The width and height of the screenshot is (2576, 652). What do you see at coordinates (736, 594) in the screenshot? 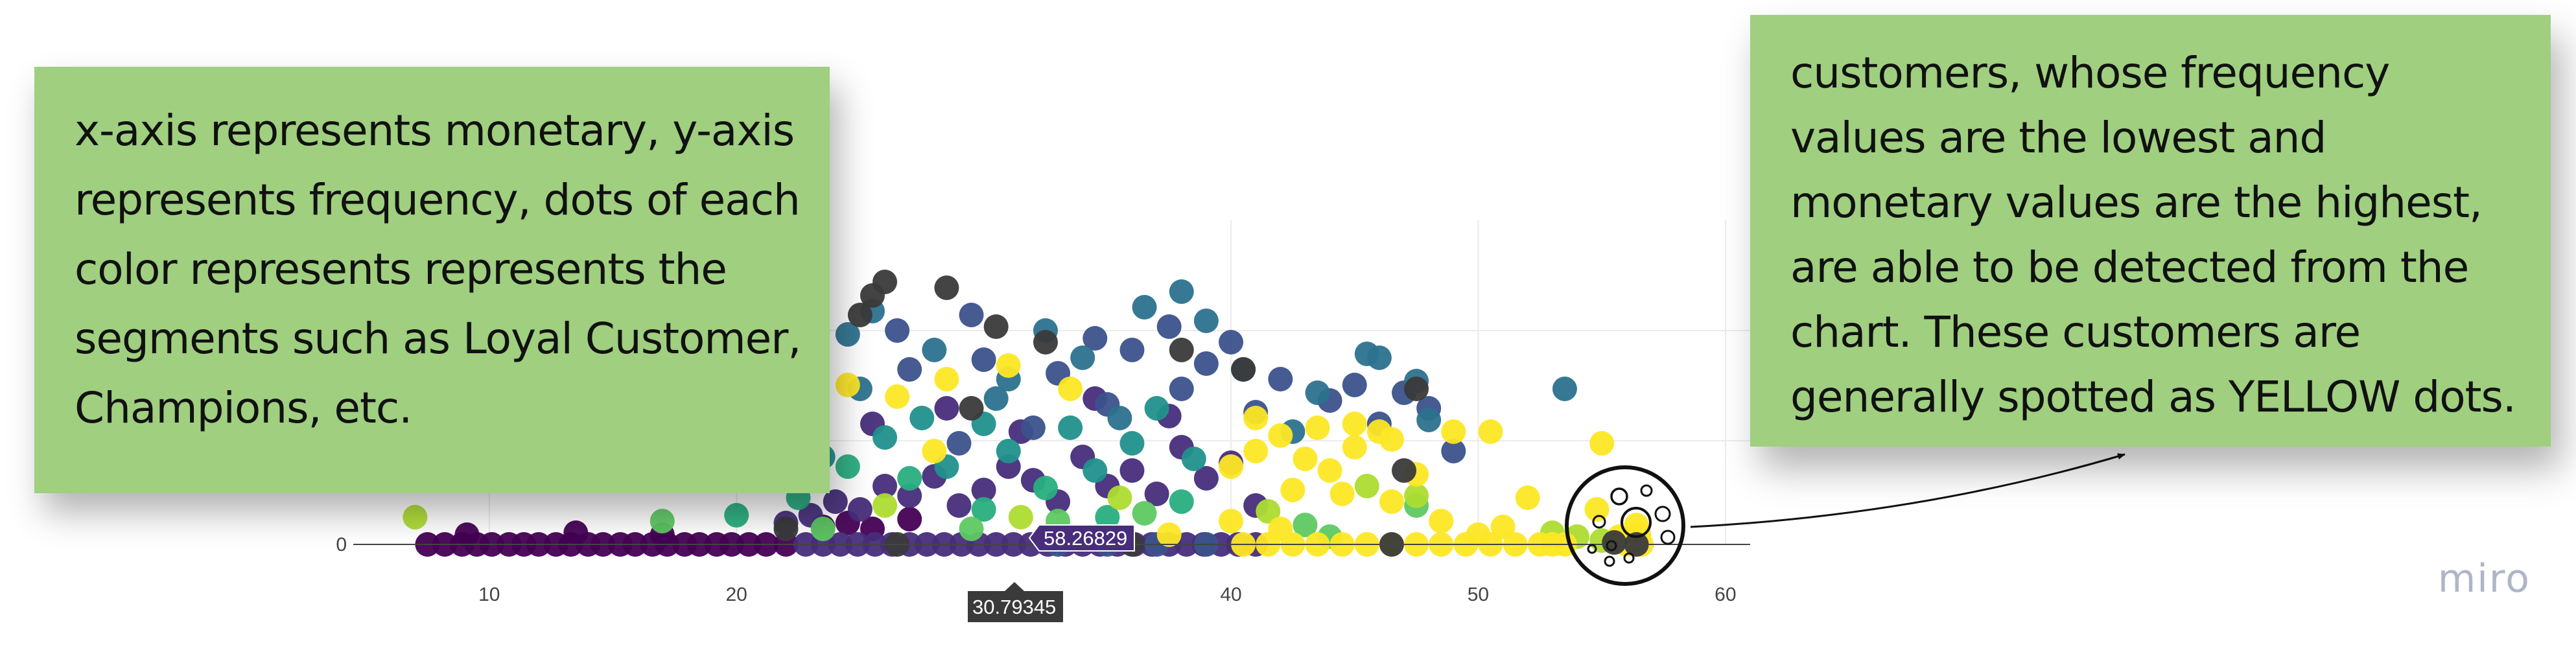
I see `x-tick-label: 20` at bounding box center [736, 594].